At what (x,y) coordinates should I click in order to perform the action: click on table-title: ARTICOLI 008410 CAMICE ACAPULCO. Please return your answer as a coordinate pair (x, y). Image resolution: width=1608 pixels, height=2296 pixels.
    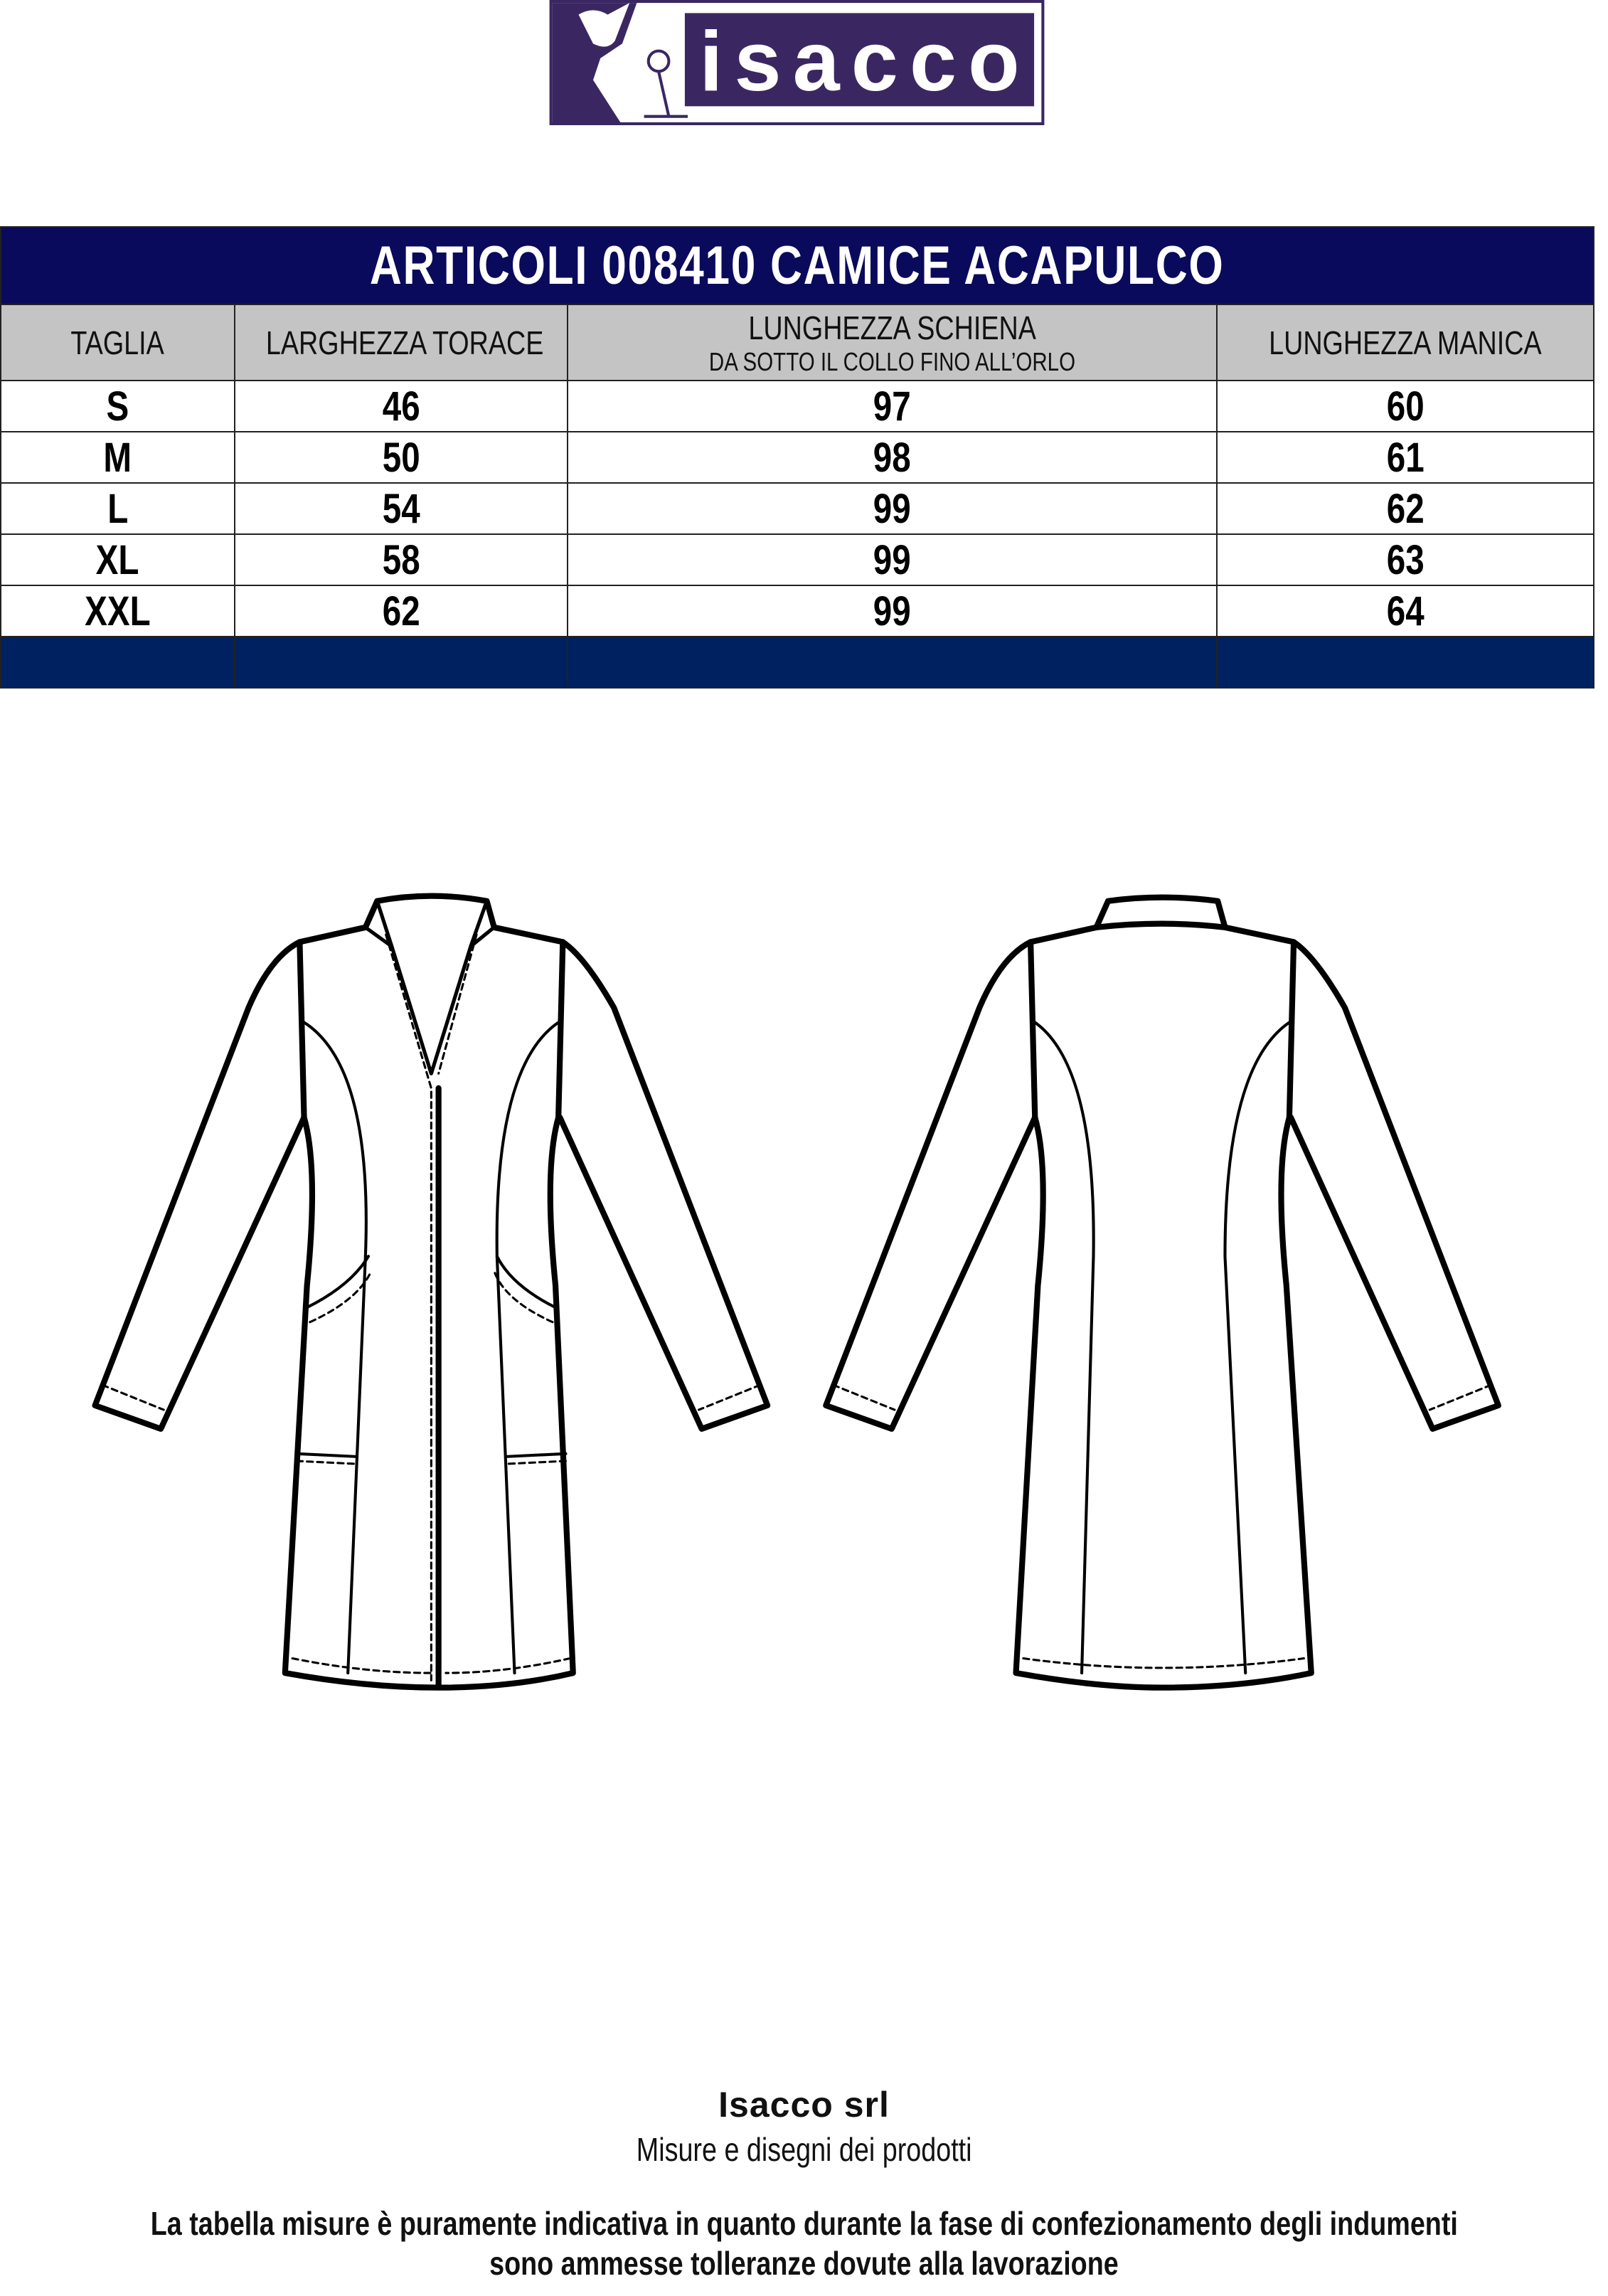
    Looking at the image, I should click on (798, 265).